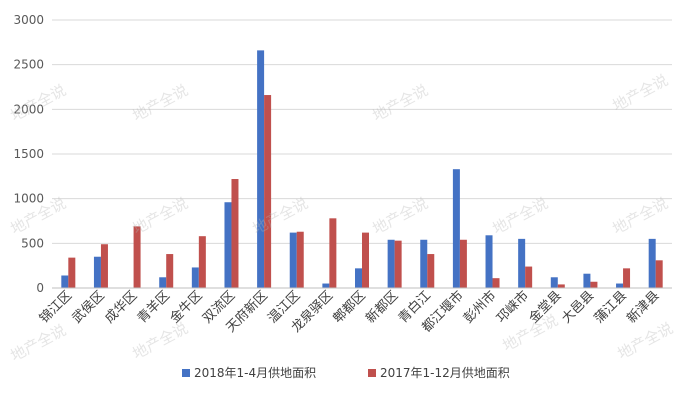 This screenshot has height=412, width=694. I want to click on x-tick-label: 成华区, so click(121, 307).